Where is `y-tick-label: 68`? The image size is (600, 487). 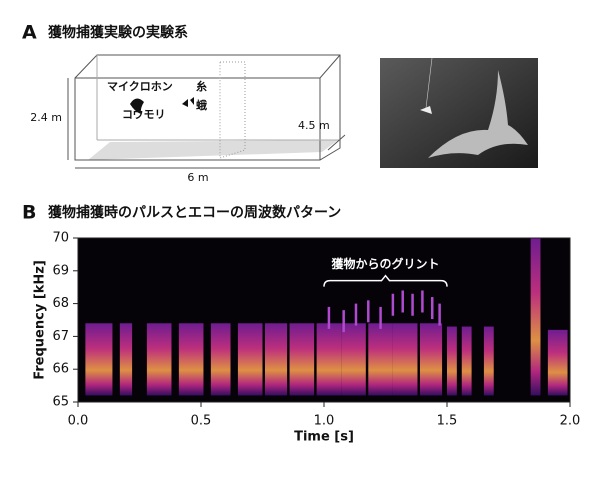 y-tick-label: 68 is located at coordinates (60, 303).